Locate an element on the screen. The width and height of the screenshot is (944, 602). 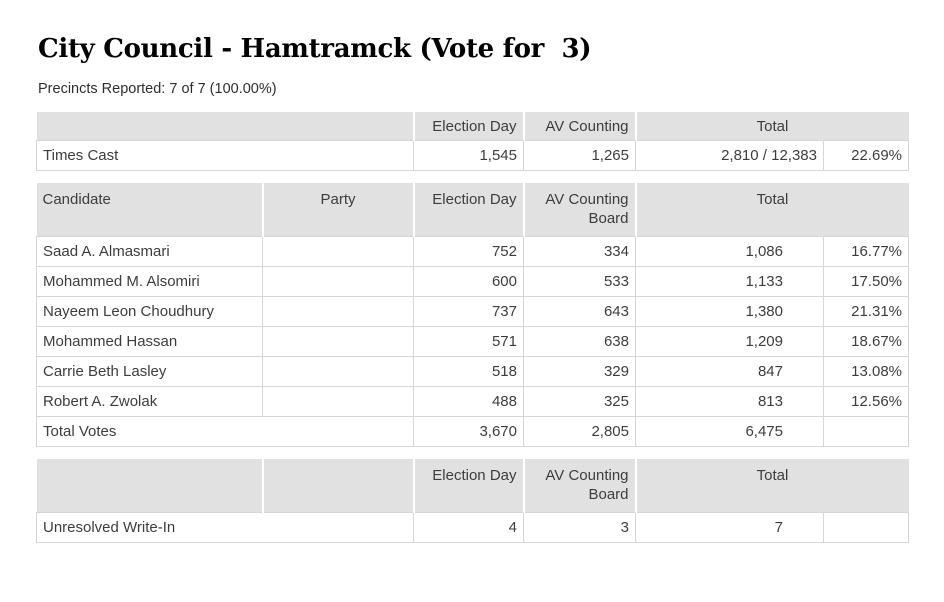
percent-value: 16.77% is located at coordinates (866, 251).